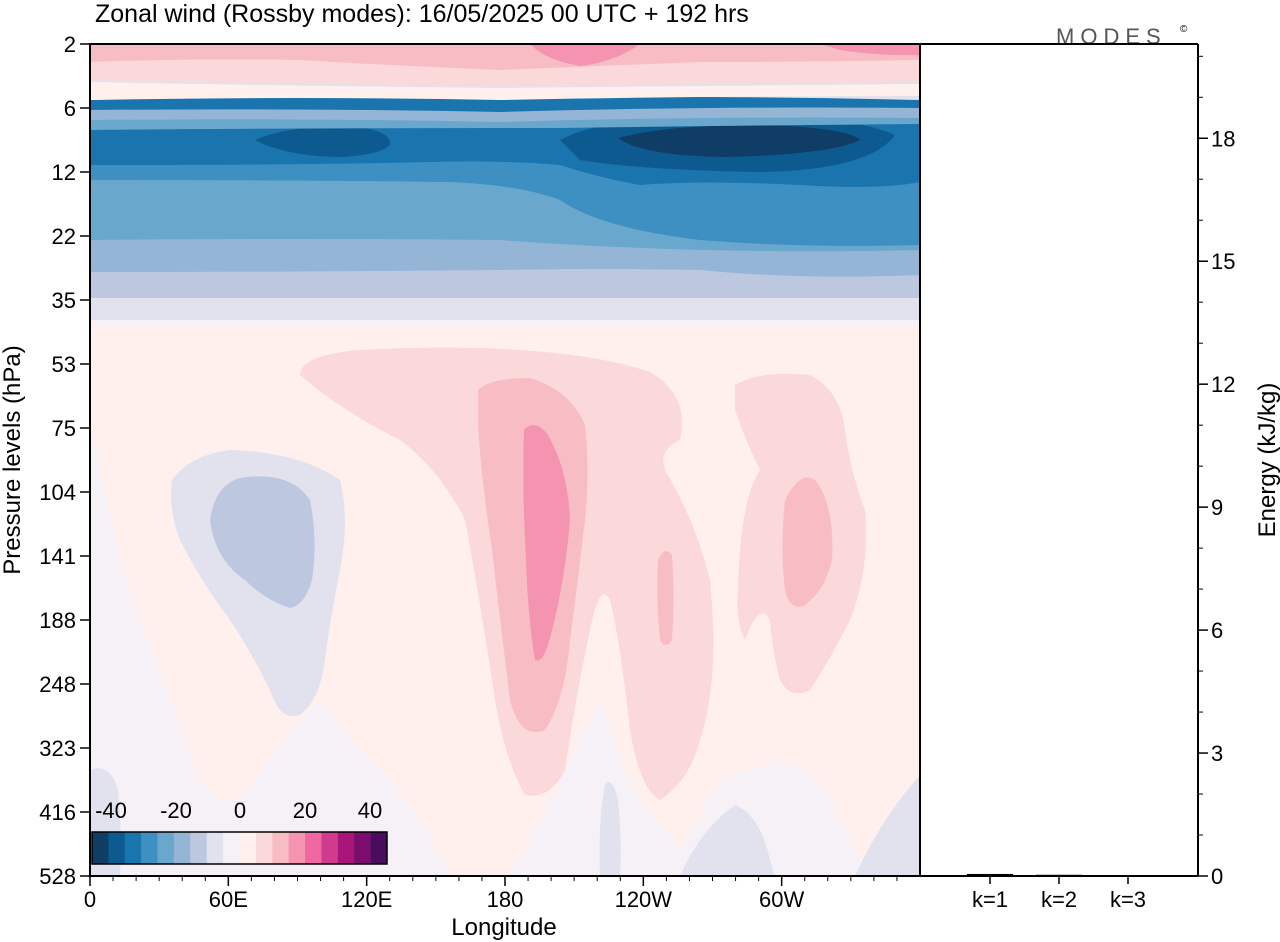 This screenshot has width=1280, height=942. I want to click on energy-bars, so click(1059, 875).